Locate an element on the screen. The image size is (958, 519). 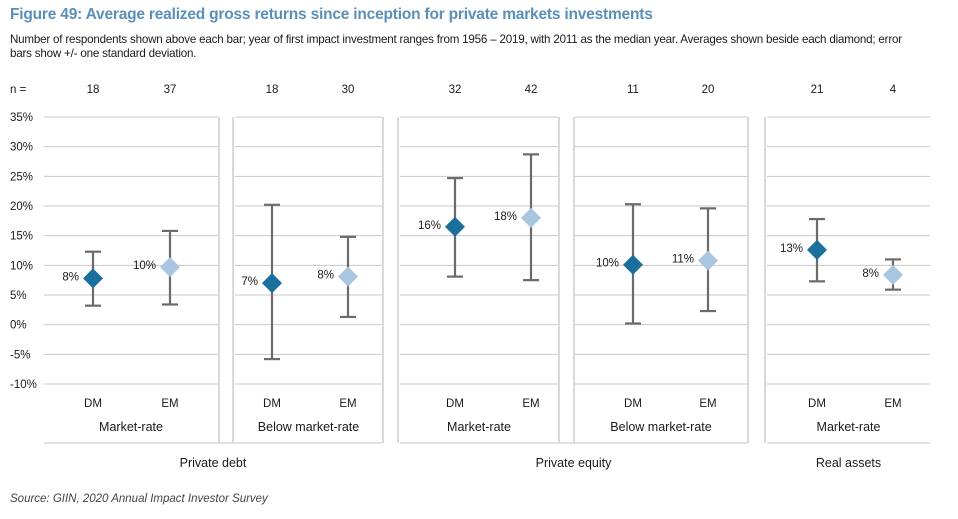
n-count: 32 is located at coordinates (455, 90).